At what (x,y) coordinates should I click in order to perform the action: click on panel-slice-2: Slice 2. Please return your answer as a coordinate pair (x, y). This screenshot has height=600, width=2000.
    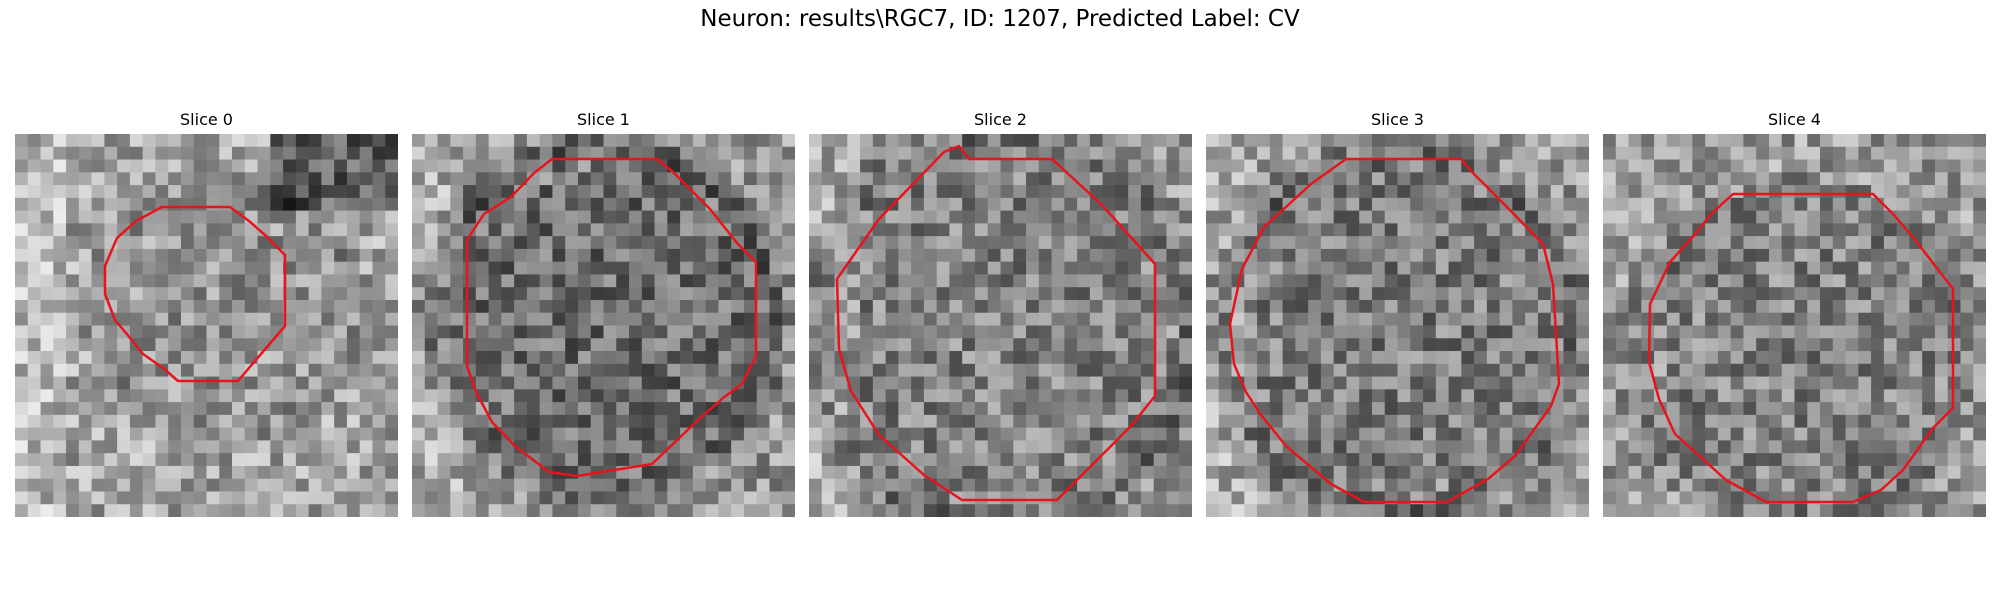
    Looking at the image, I should click on (1000, 120).